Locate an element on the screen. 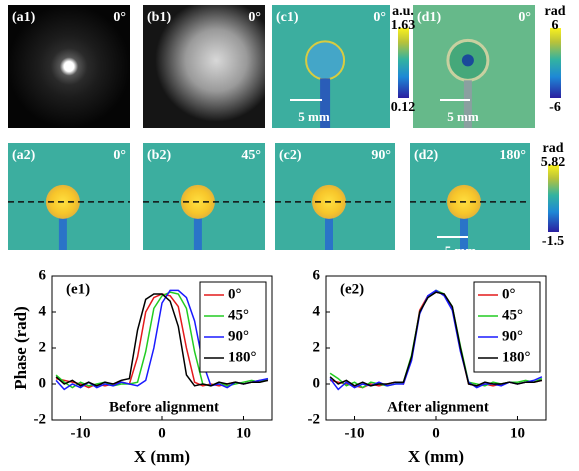 The height and width of the screenshot is (471, 579). image-panel: (a1) 0° is located at coordinates (69, 66).